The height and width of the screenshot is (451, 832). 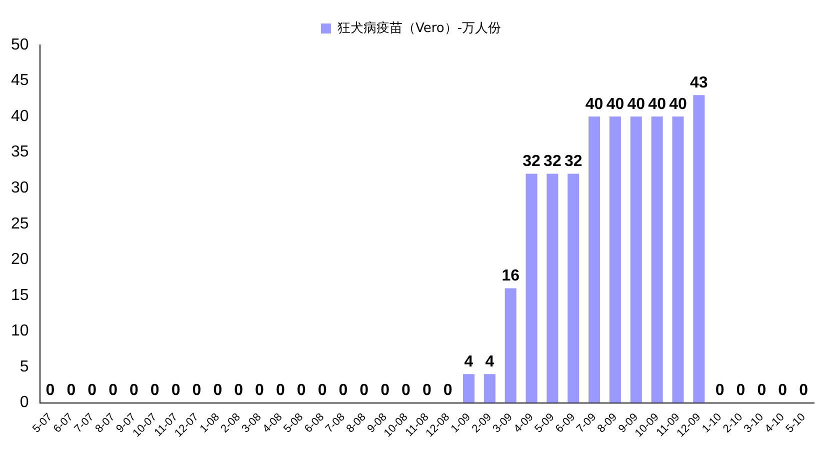 What do you see at coordinates (24, 367) in the screenshot?
I see `y-tick-label: 5` at bounding box center [24, 367].